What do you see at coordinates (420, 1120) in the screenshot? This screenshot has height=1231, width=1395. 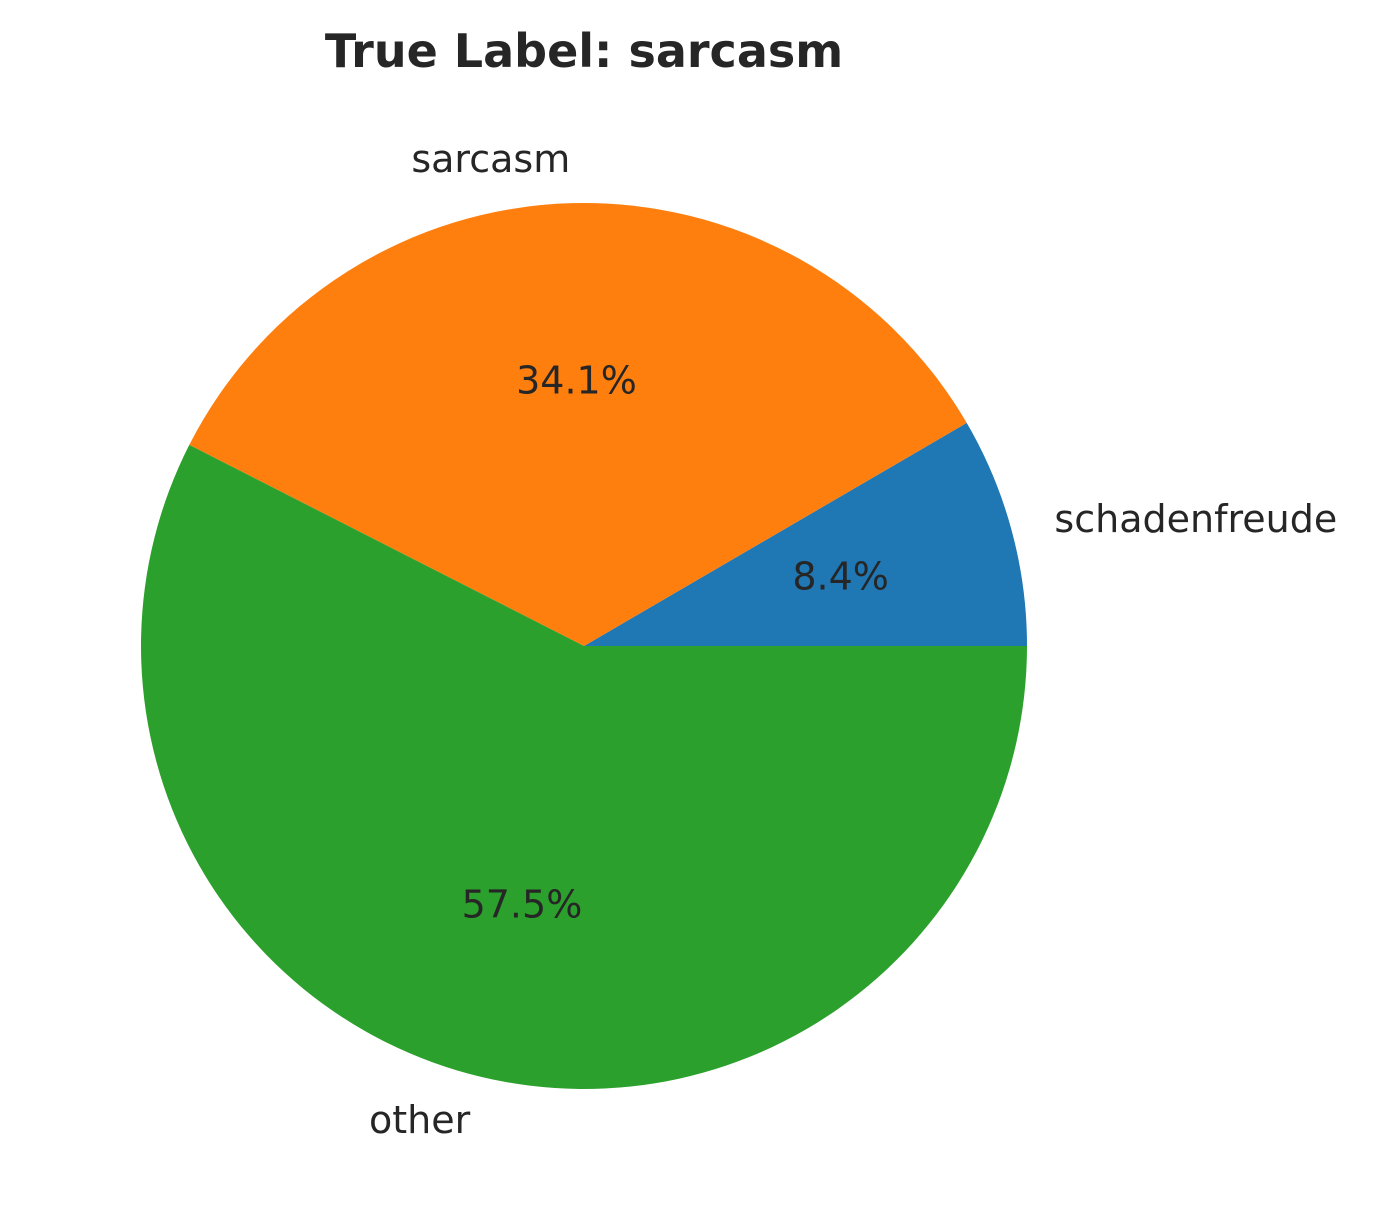 I see `slice-label-other: other` at bounding box center [420, 1120].